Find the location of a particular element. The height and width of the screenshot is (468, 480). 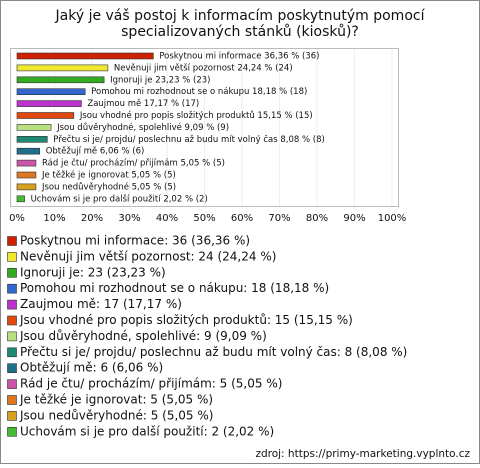

legend-label: Jsou nedůvěryhodné: 5 (5,05 %) is located at coordinates (116, 415).